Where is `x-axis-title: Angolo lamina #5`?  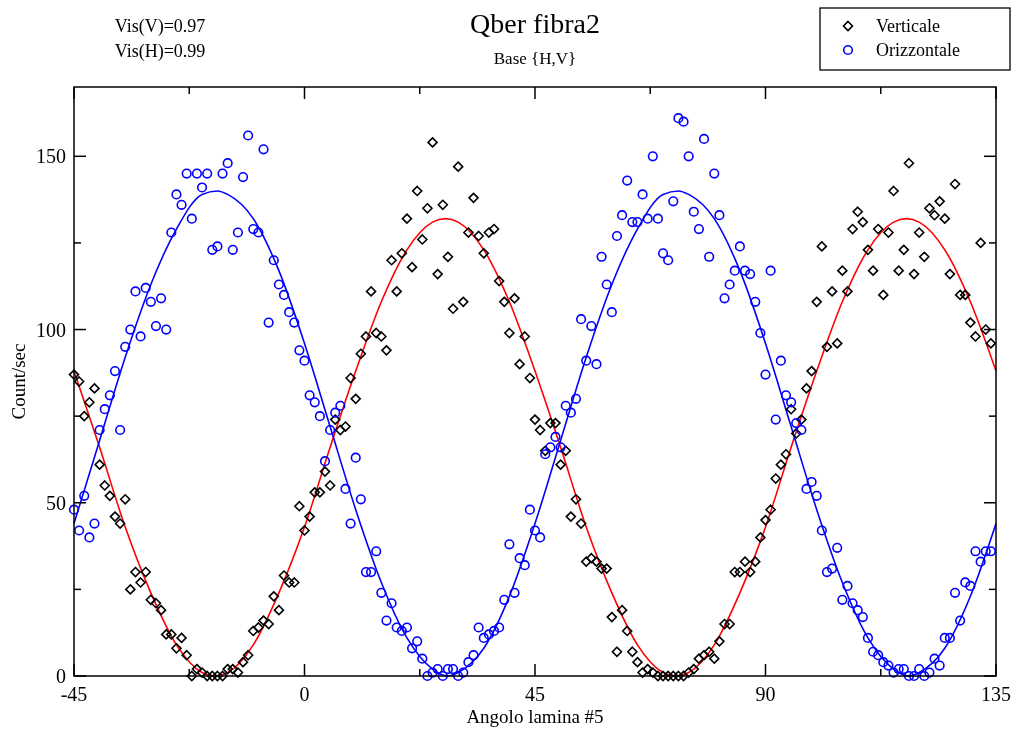
x-axis-title: Angolo lamina #5 is located at coordinates (535, 716).